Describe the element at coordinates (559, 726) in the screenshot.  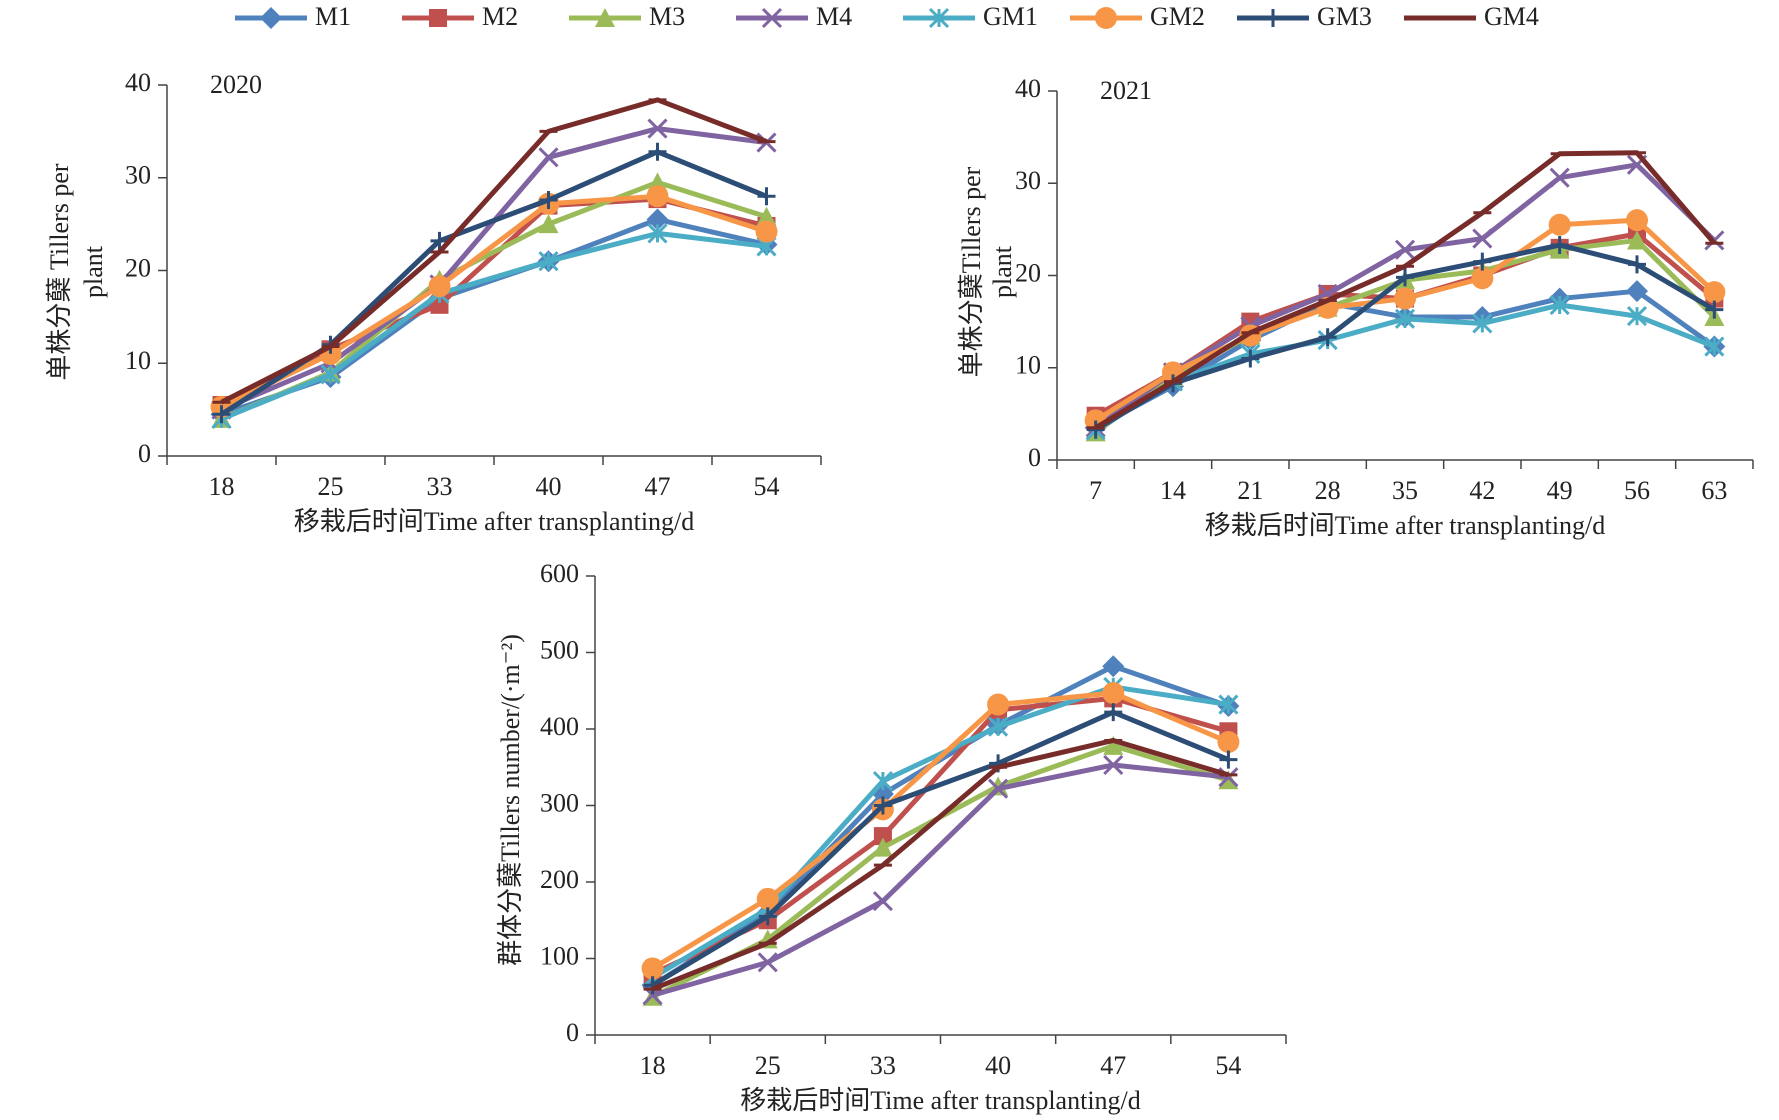
I see `y-tick-label: 400` at that location.